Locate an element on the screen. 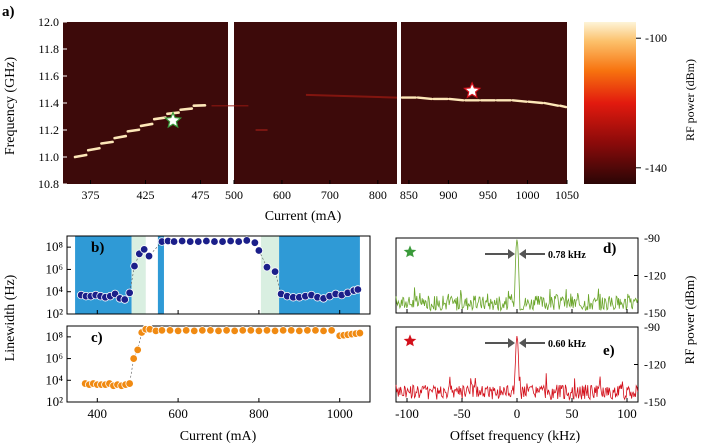 The image size is (702, 445). panel-b: 10² 10⁴ 10⁶ 10⁸ is located at coordinates (208, 278).